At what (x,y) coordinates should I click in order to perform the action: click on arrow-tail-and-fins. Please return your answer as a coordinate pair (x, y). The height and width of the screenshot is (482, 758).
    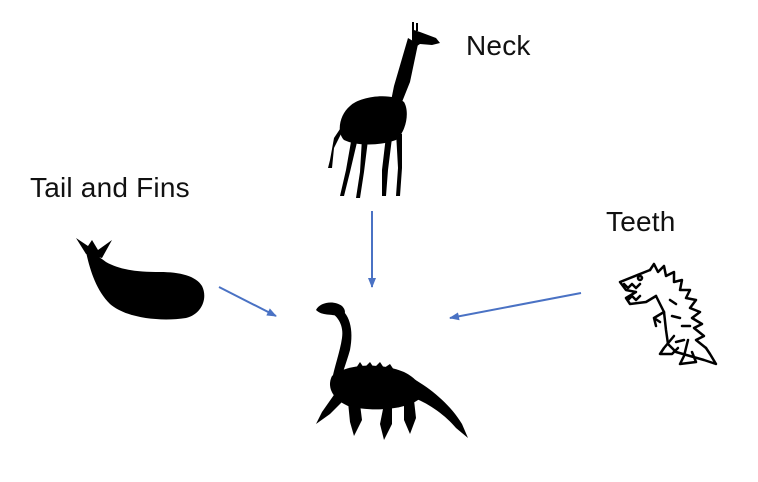
    Looking at the image, I should click on (247, 301).